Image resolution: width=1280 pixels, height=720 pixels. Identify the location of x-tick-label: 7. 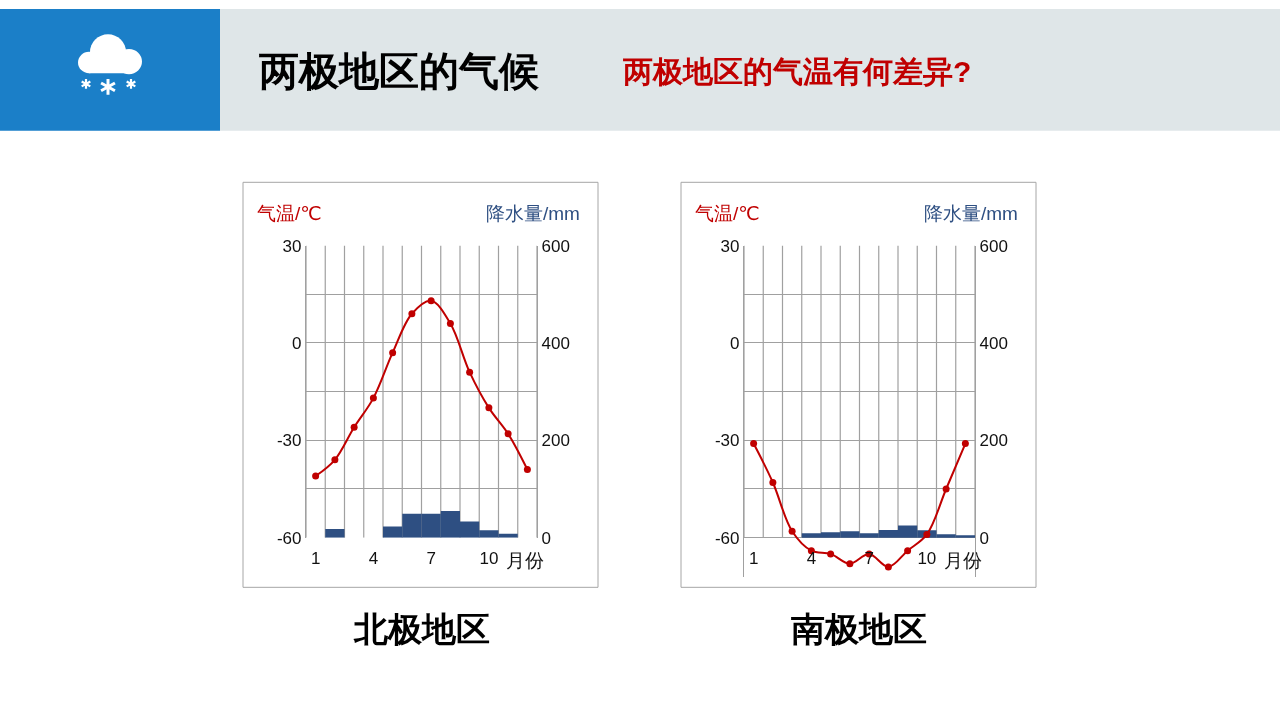
(431, 558).